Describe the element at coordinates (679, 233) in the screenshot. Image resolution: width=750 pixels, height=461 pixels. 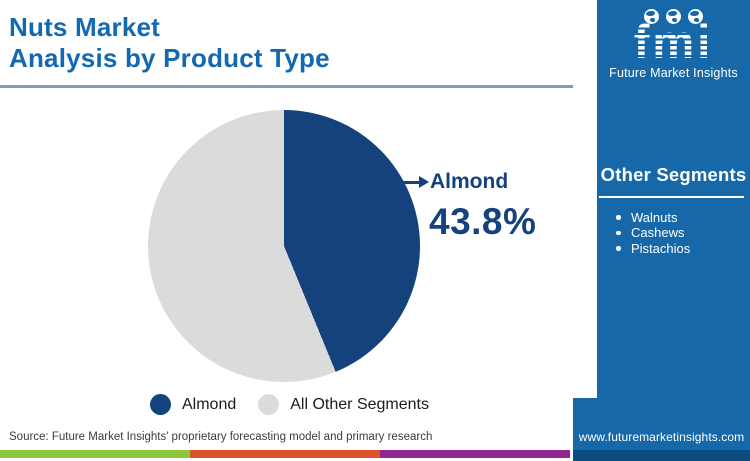
I see `list-item-cashews: Cashews` at that location.